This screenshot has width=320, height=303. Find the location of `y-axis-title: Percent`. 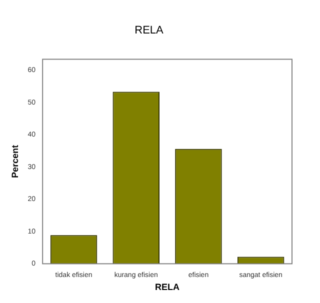

y-axis-title: Percent is located at coordinates (15, 161).